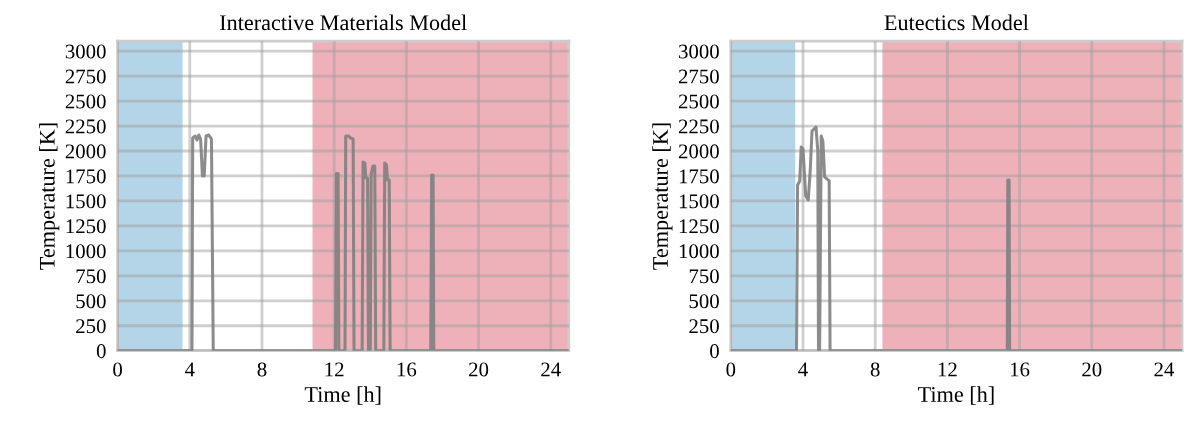  What do you see at coordinates (956, 22) in the screenshot?
I see `chart-title: Eutectics Model` at bounding box center [956, 22].